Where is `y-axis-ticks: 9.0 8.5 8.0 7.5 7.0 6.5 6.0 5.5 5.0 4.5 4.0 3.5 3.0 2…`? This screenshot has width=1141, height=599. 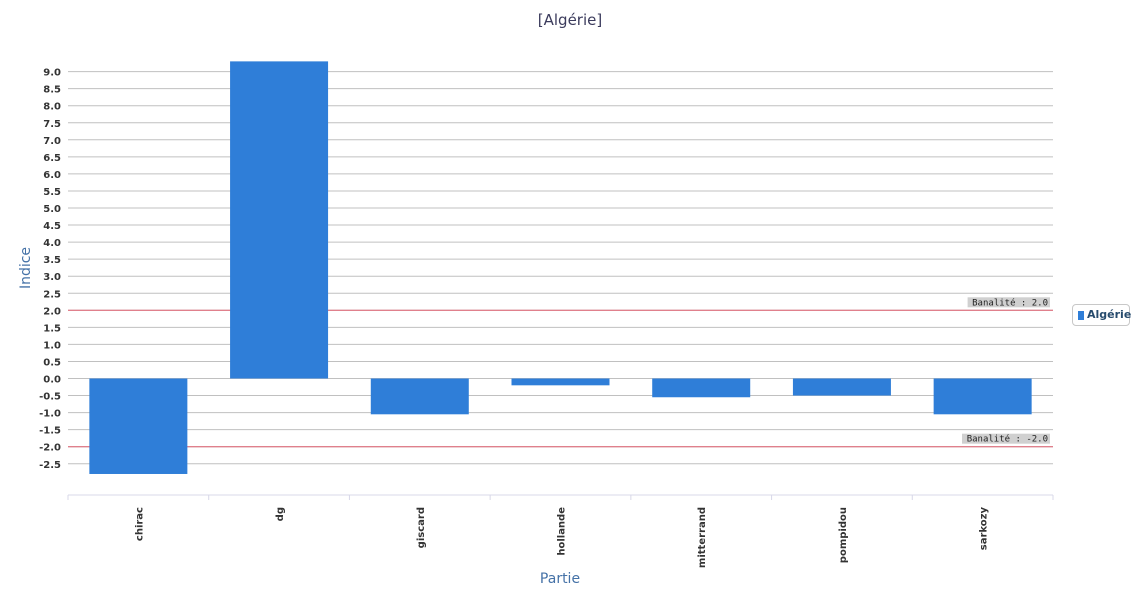
y-axis-ticks: 9.0 8.5 8.0 7.5 7.0 6.5 6.0 5.5 5.0 4.5 4.0 3.5 3.0 2… is located at coordinates (50, 269).